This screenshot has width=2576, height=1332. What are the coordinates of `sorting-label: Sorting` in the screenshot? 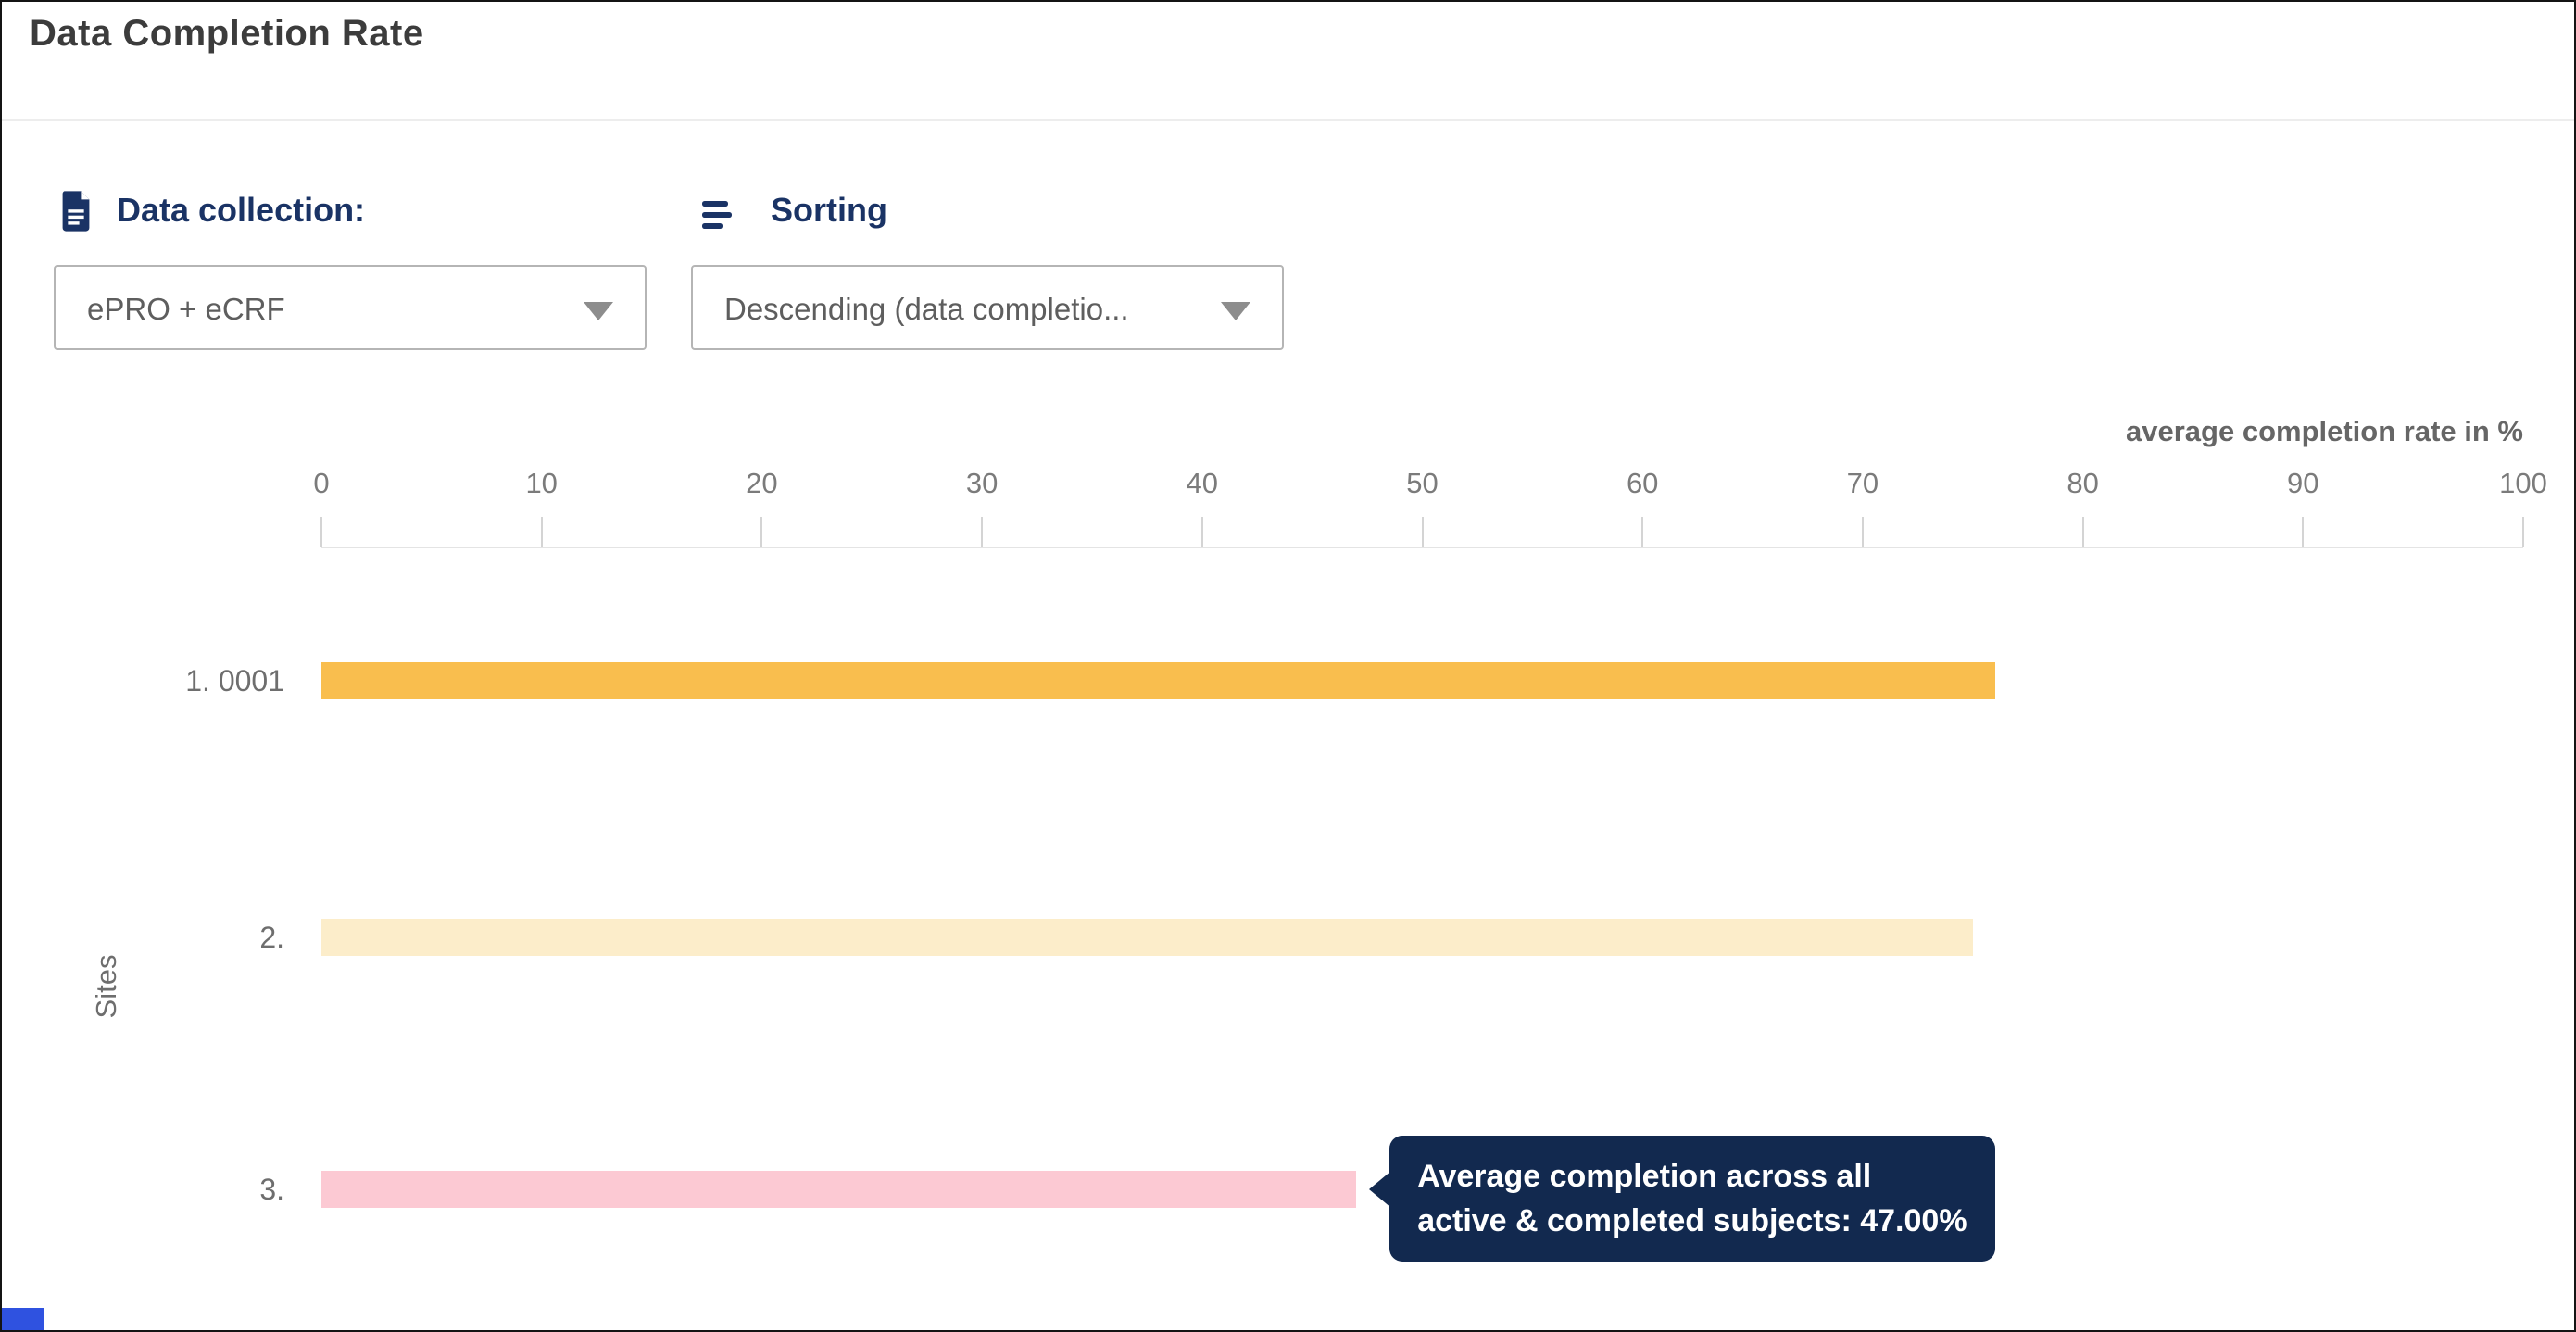 It's located at (829, 210).